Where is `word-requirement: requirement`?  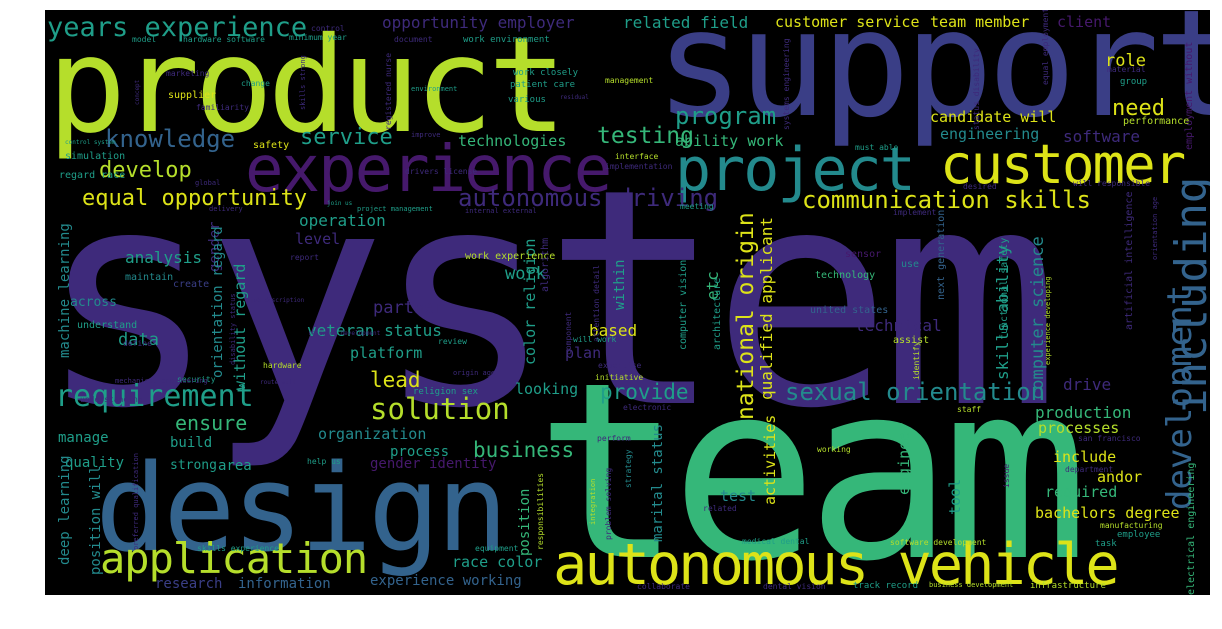
word-requirement: requirement is located at coordinates (154, 396).